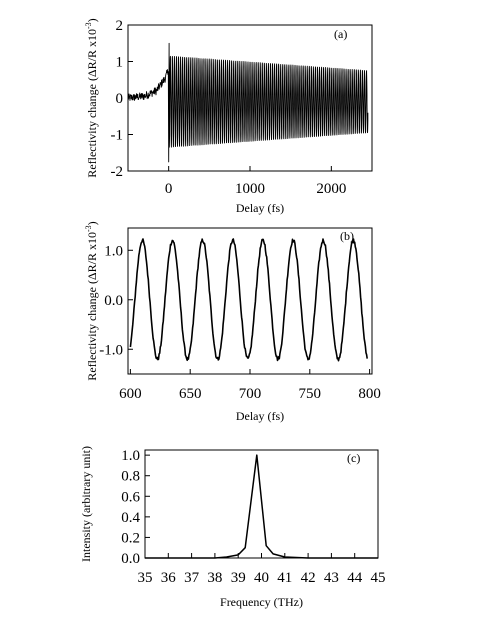 This screenshot has width=491, height=635. Describe the element at coordinates (130, 477) in the screenshot. I see `panel-2-ytick-label: 0.8` at that location.